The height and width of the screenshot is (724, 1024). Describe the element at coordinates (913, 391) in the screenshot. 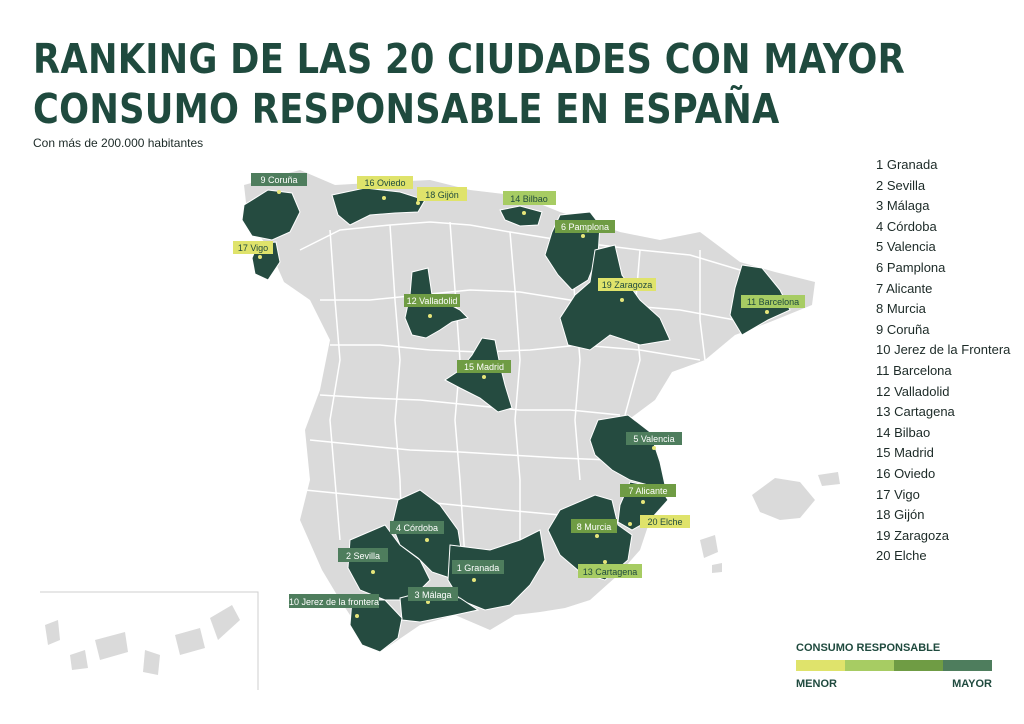

I see `ranking-item: 12 Valladolid` at that location.